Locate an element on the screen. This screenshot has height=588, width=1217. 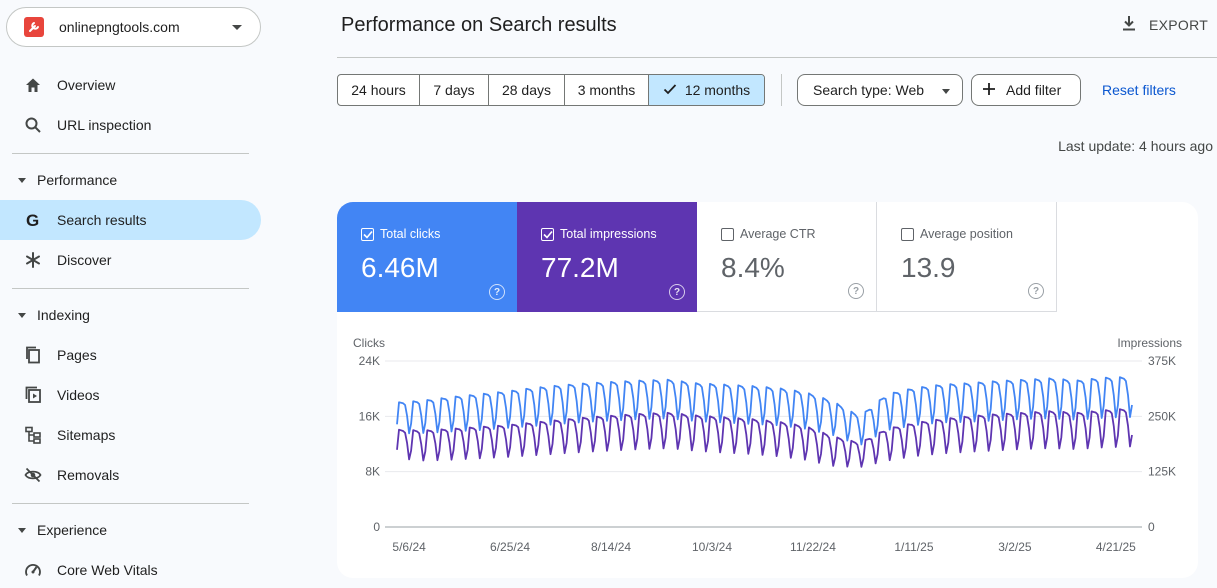
export-button: EXPORT is located at coordinates (1164, 24).